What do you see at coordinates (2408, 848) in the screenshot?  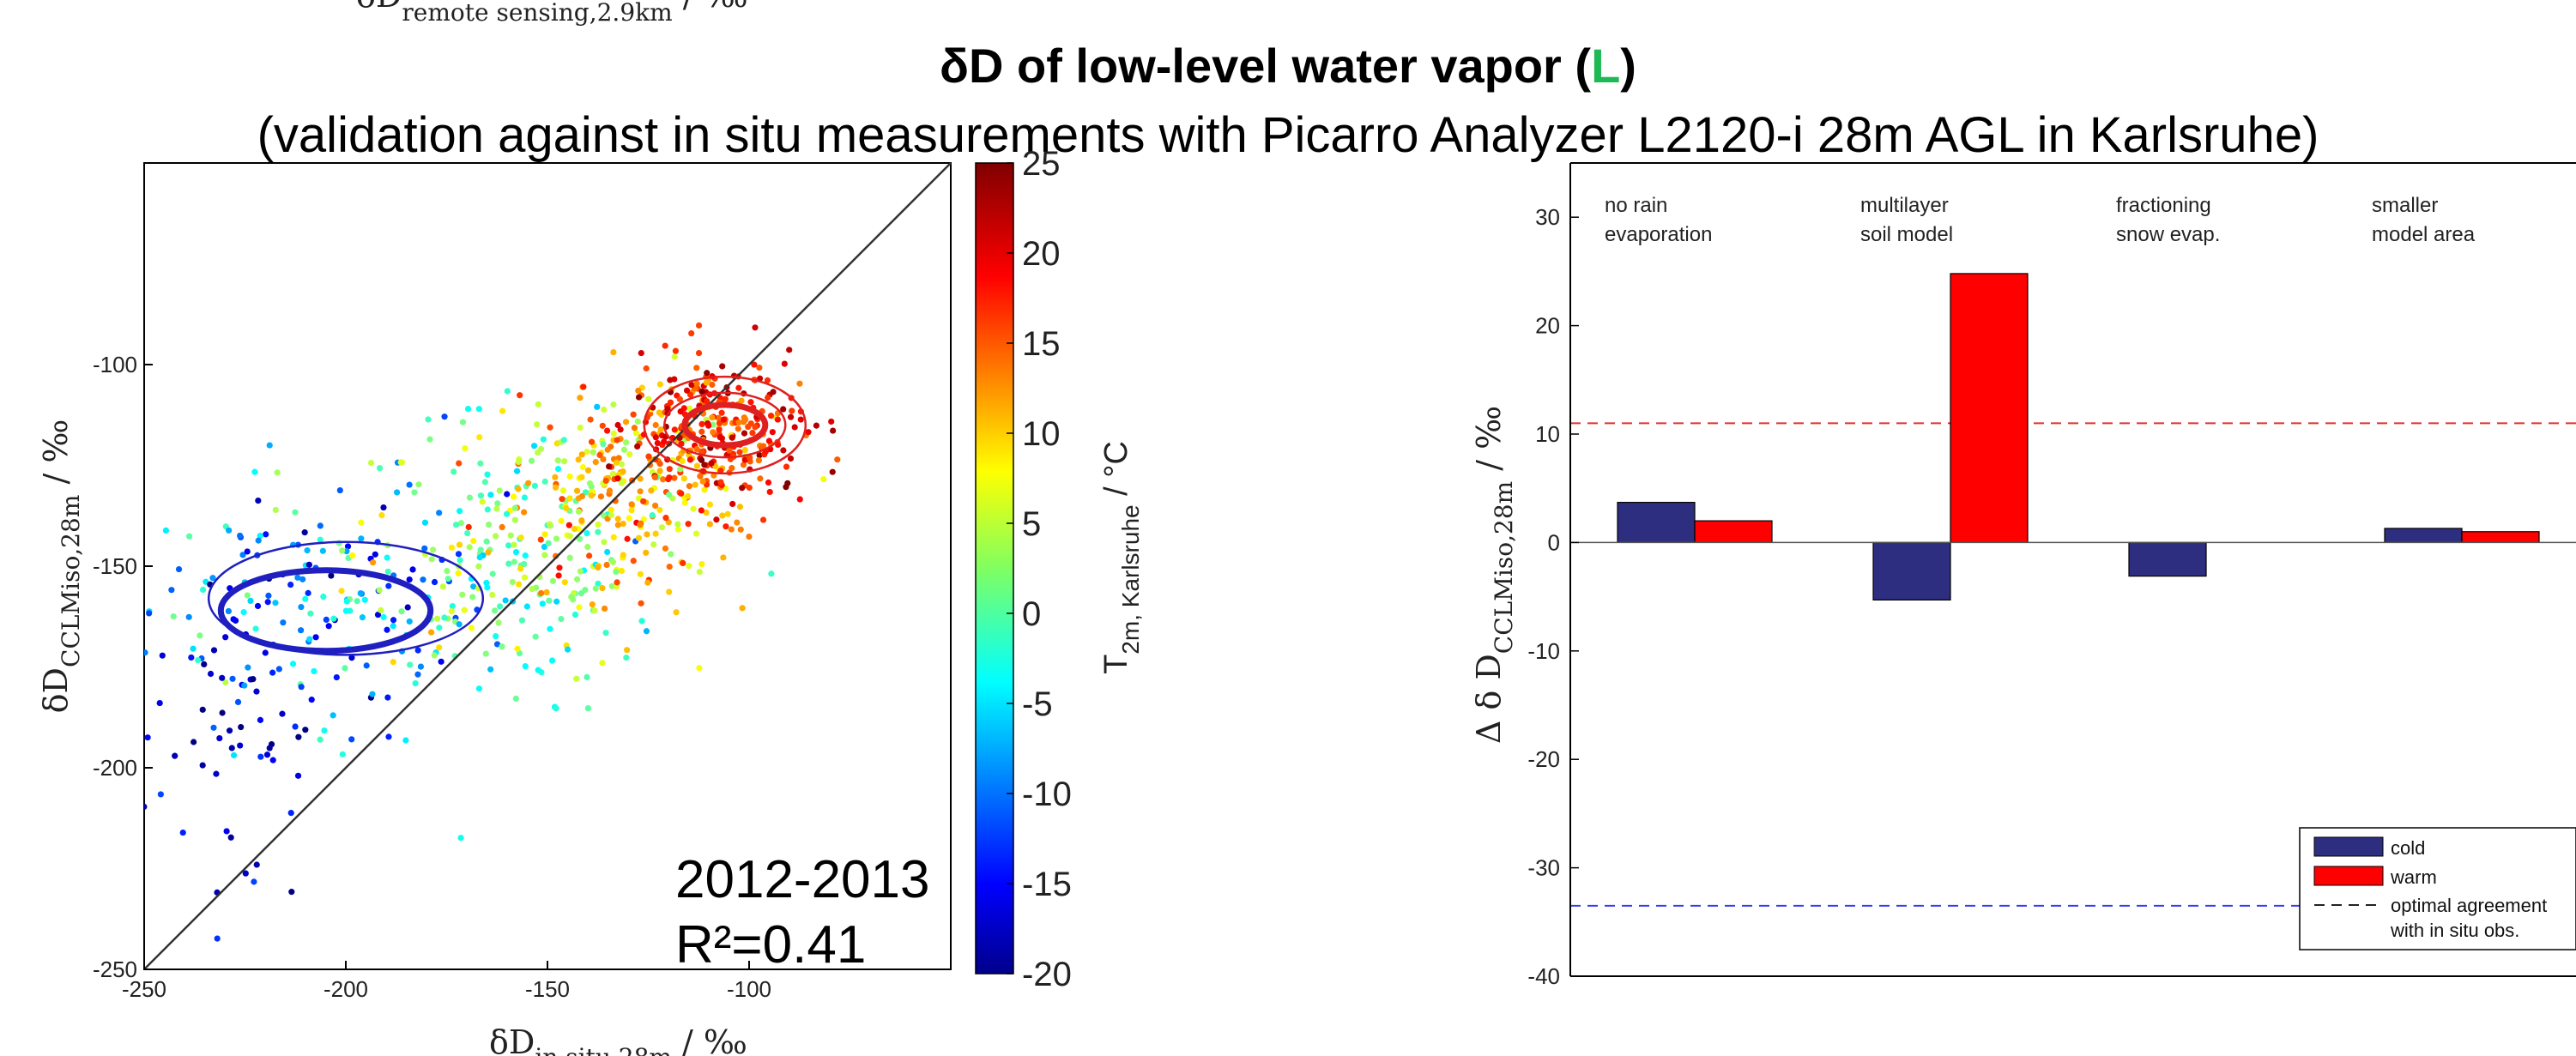 I see `legend-label-cold: cold` at bounding box center [2408, 848].